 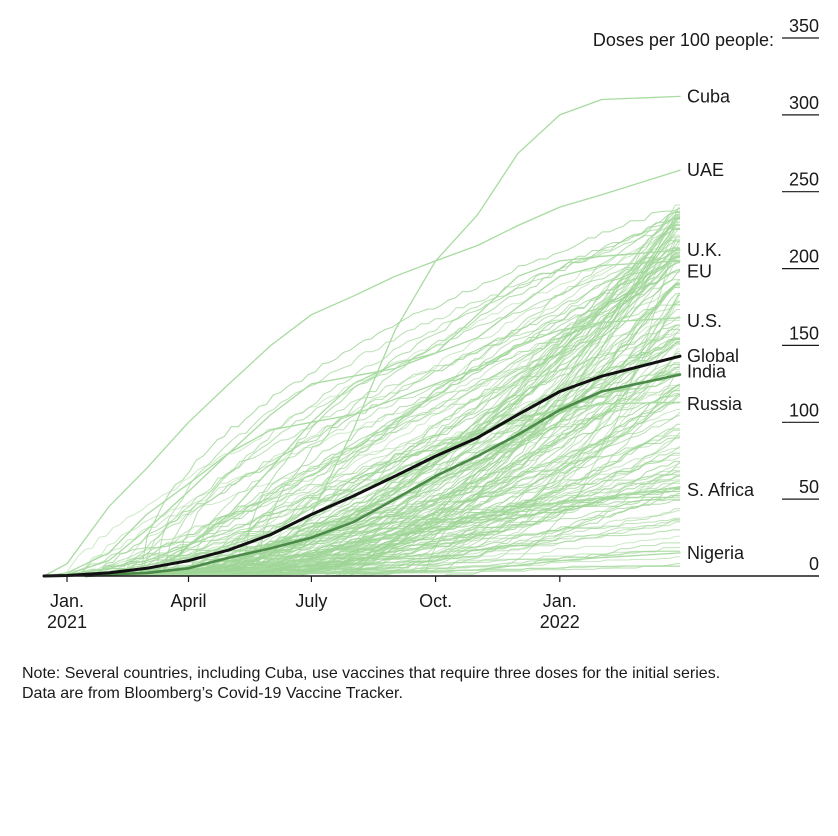 What do you see at coordinates (704, 250) in the screenshot?
I see `end-label-u-k: U.K.` at bounding box center [704, 250].